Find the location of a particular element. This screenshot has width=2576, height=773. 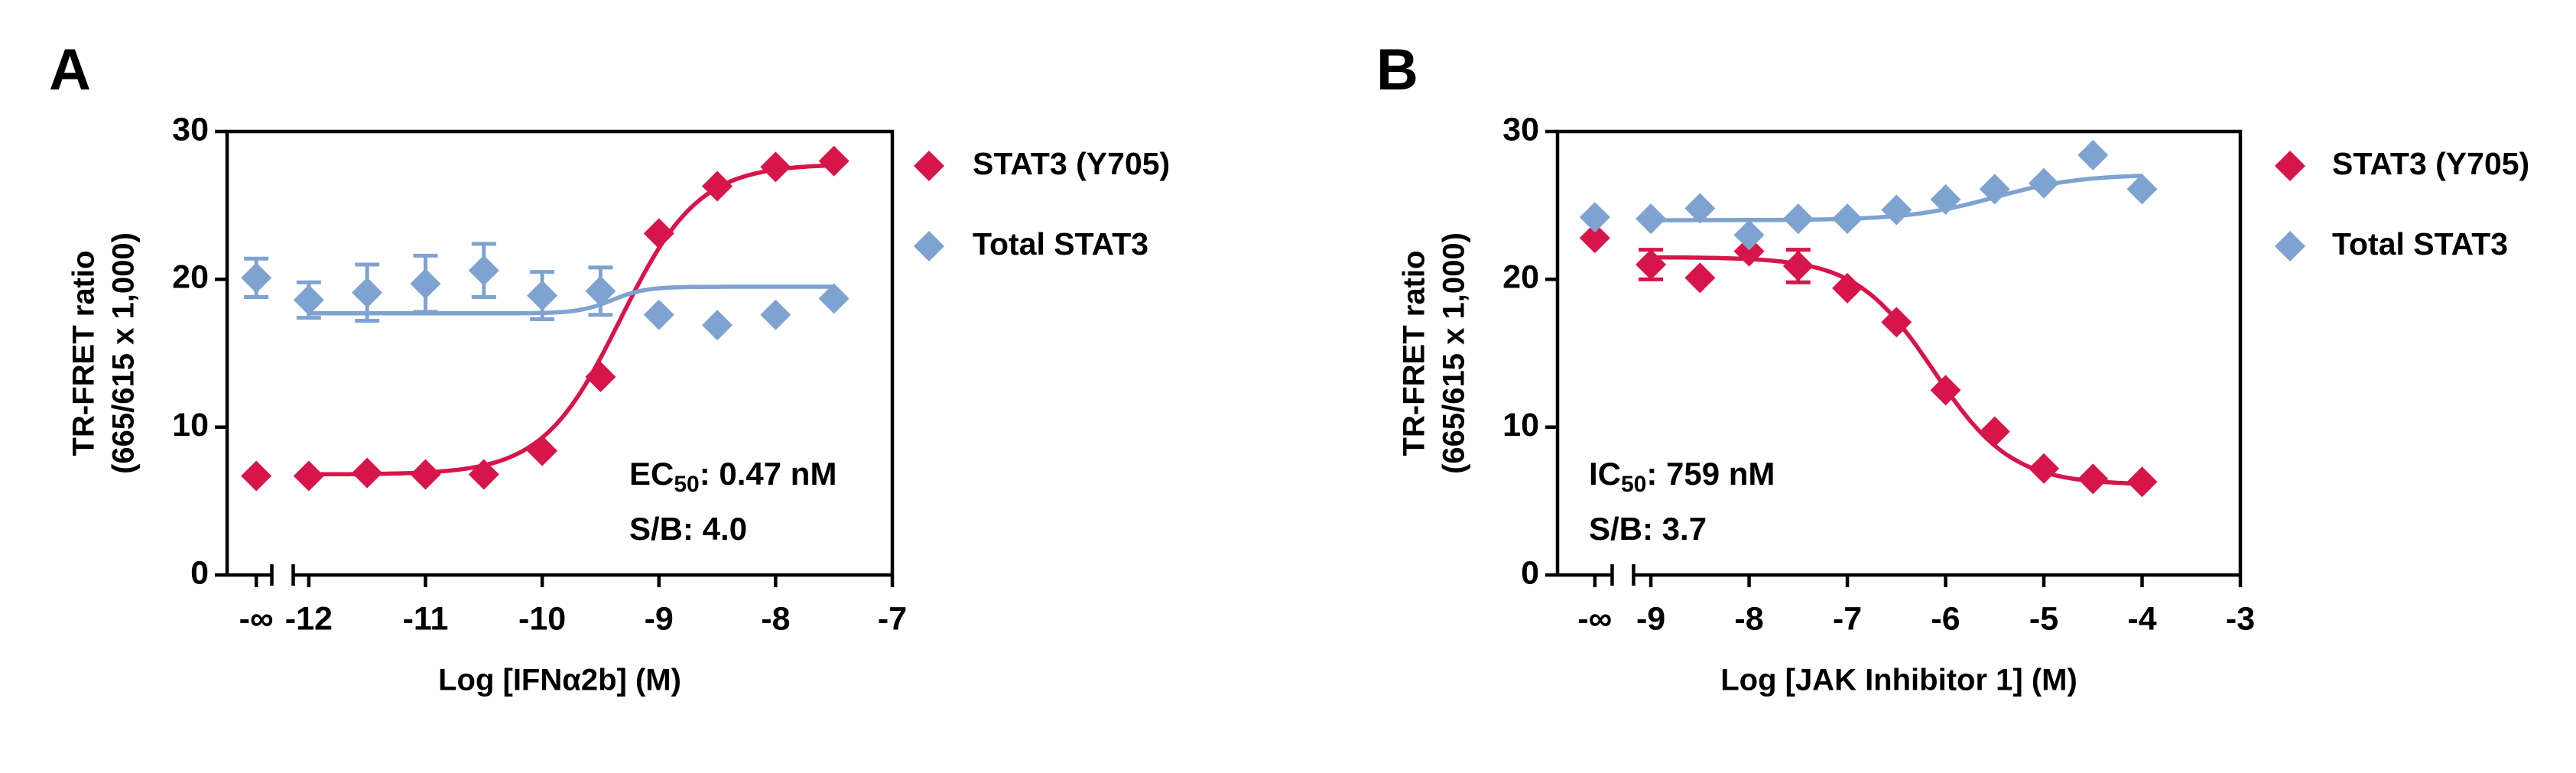

annotation: S/B: 4.0 is located at coordinates (688, 529).